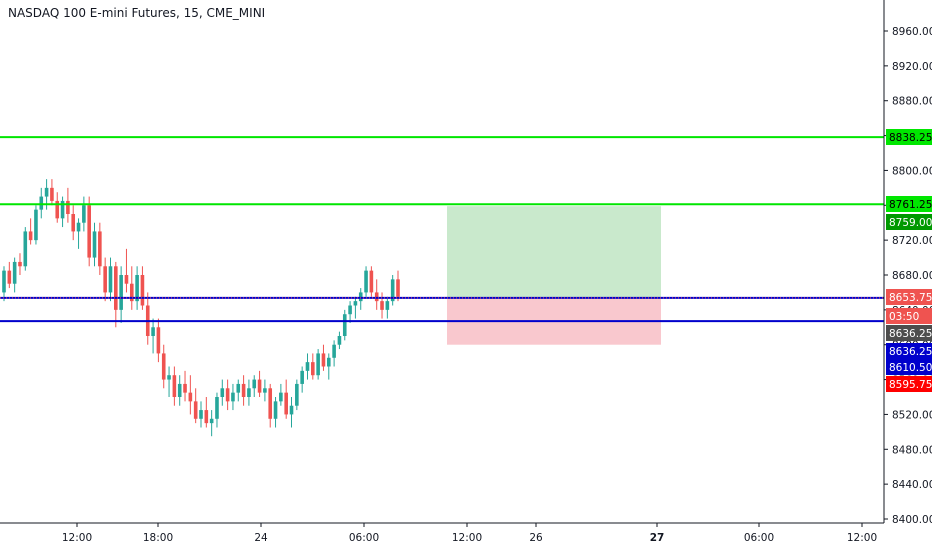 The image size is (932, 550). I want to click on price-badge-label: 8761.25, so click(910, 205).